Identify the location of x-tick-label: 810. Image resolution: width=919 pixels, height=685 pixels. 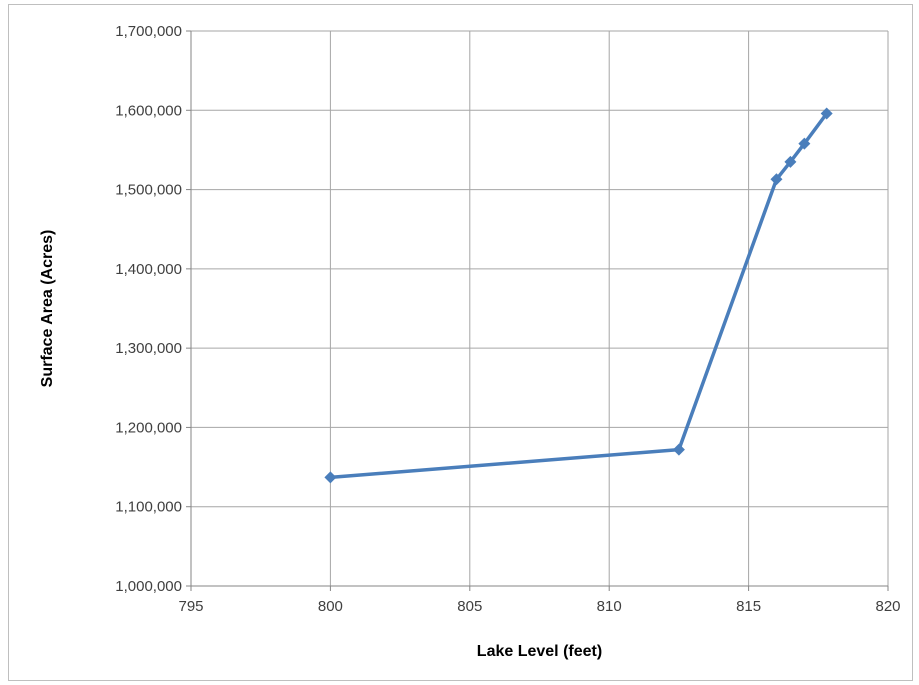
(609, 606).